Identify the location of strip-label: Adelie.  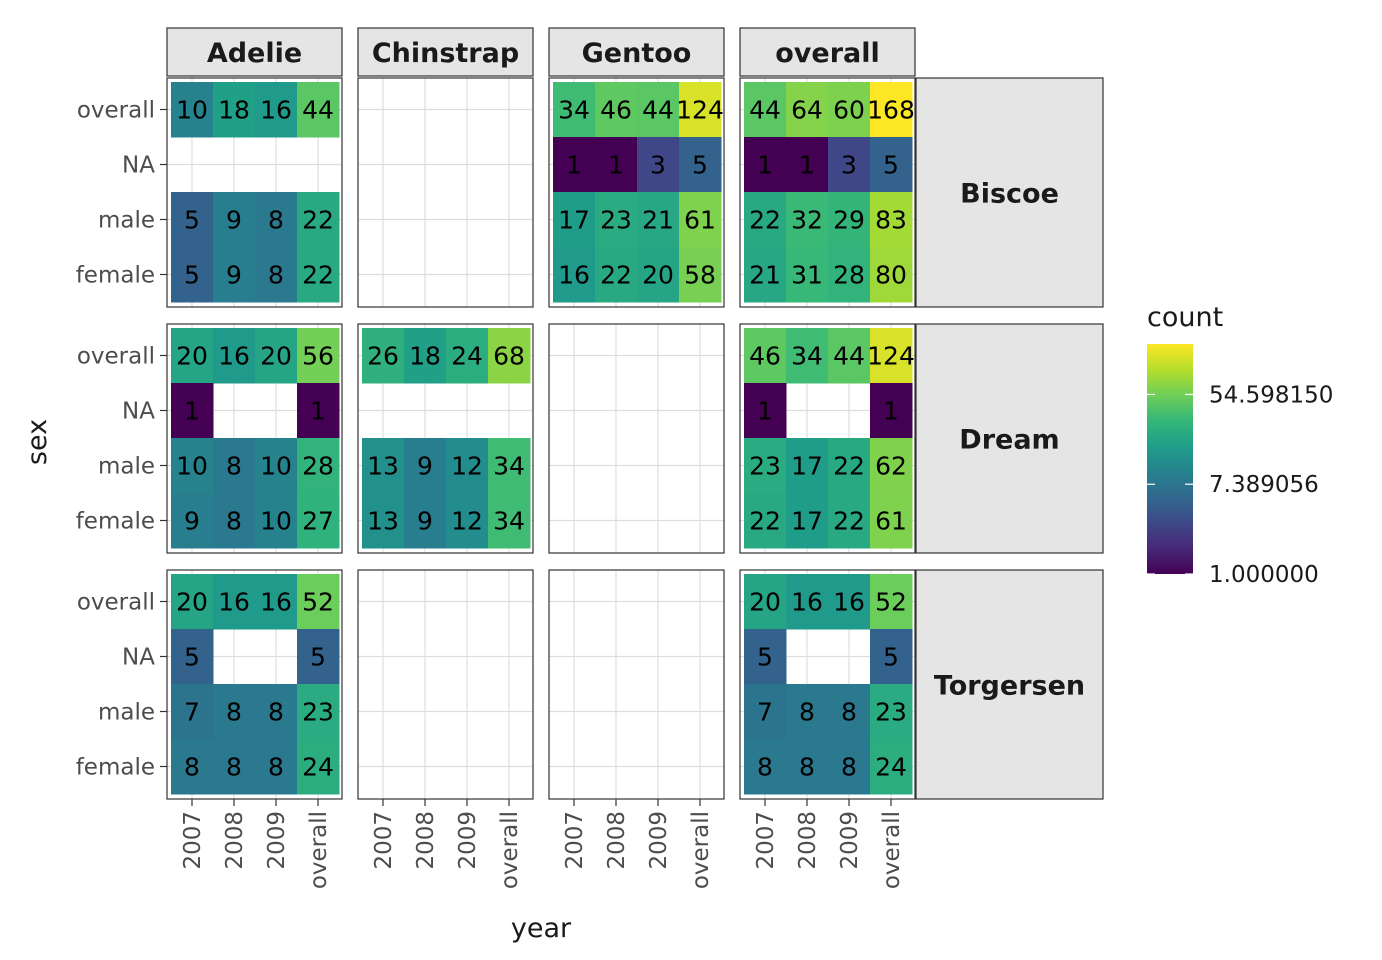
(254, 53).